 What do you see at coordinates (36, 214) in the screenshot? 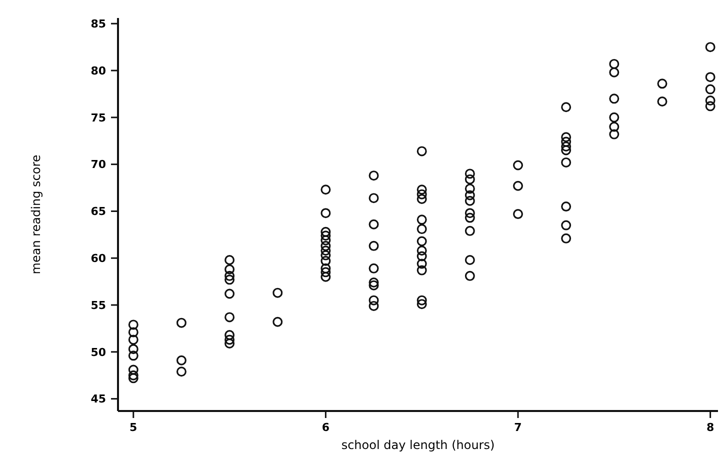
I see `y-axis-title: mean reading score` at bounding box center [36, 214].